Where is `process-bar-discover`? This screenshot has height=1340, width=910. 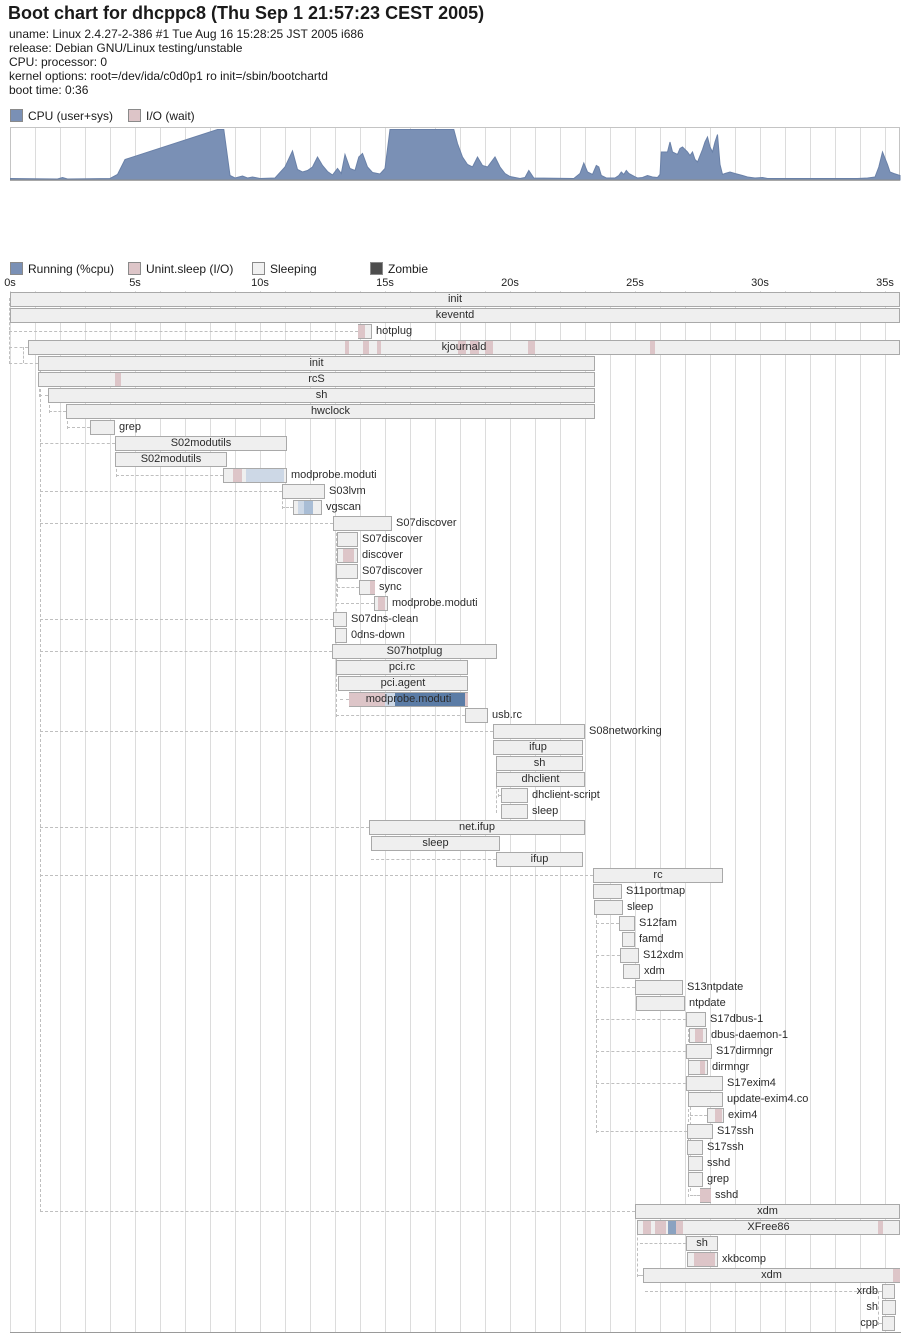
process-bar-discover is located at coordinates (347, 555).